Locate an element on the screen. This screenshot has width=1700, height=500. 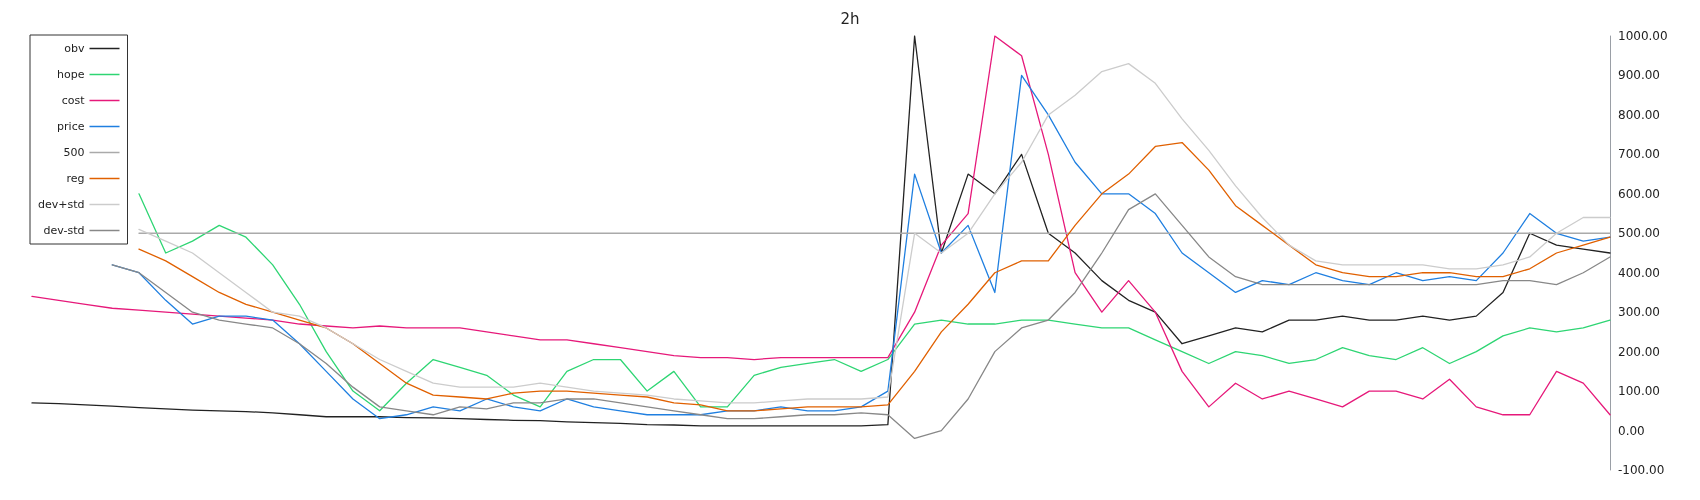
y-tick-label: 700.00 is located at coordinates (1639, 154).